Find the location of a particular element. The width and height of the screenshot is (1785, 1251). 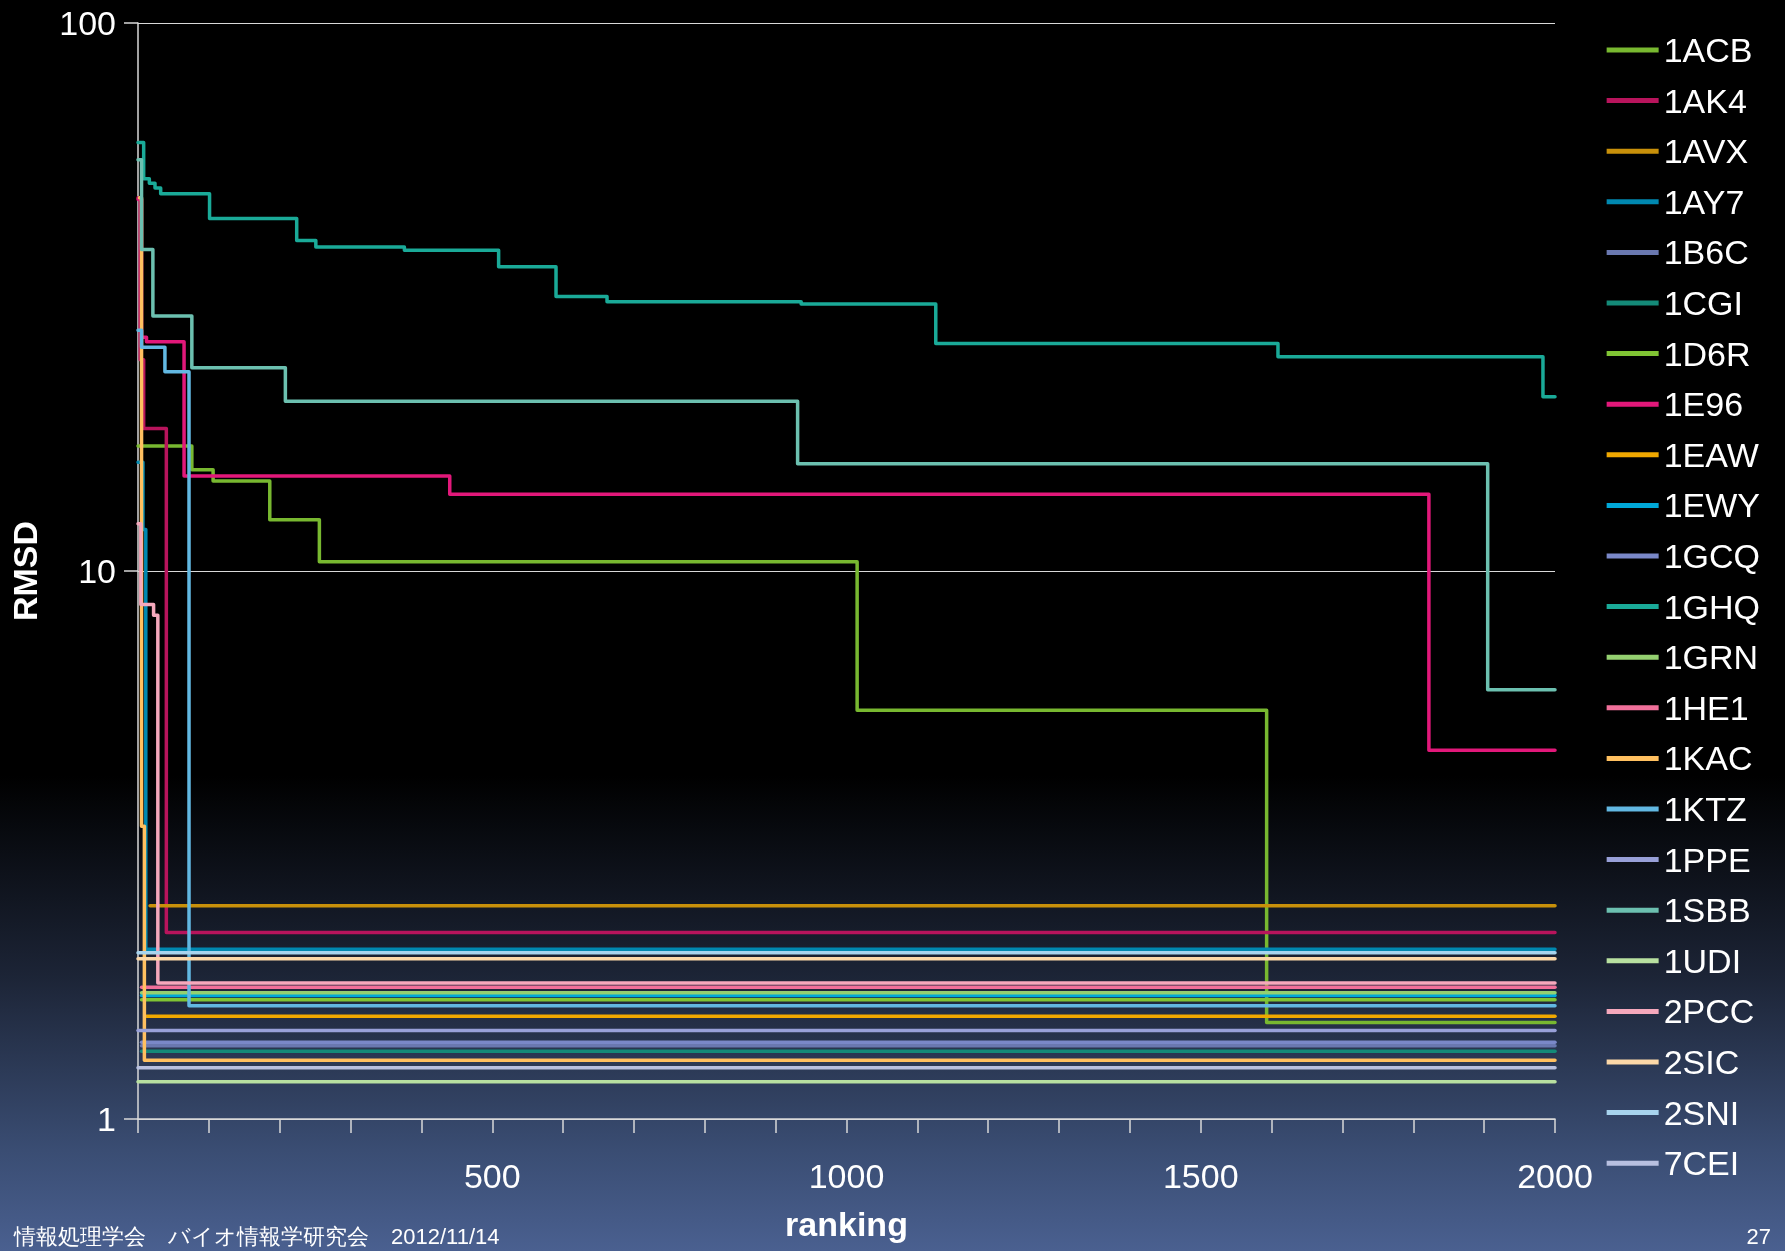

legend-label: 1ACB is located at coordinates (1708, 50).